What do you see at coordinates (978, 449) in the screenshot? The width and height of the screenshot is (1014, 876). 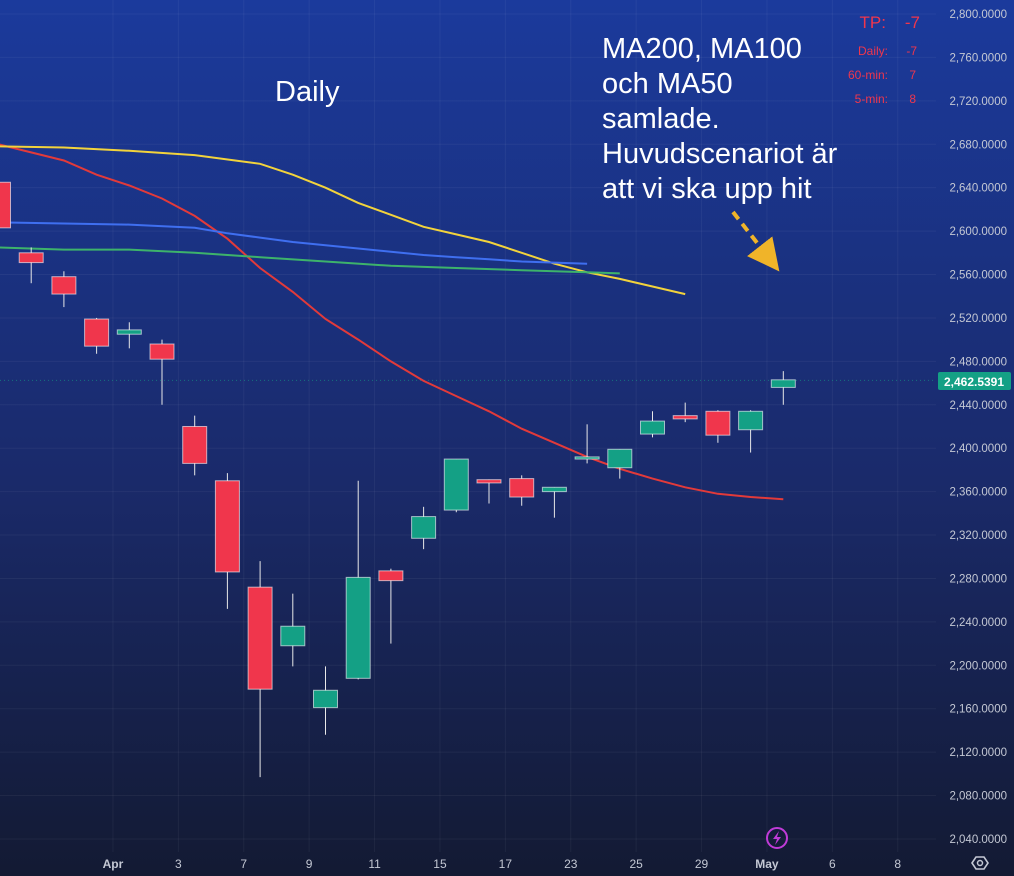 I see `y-tick-label: 2,400.0000` at bounding box center [978, 449].